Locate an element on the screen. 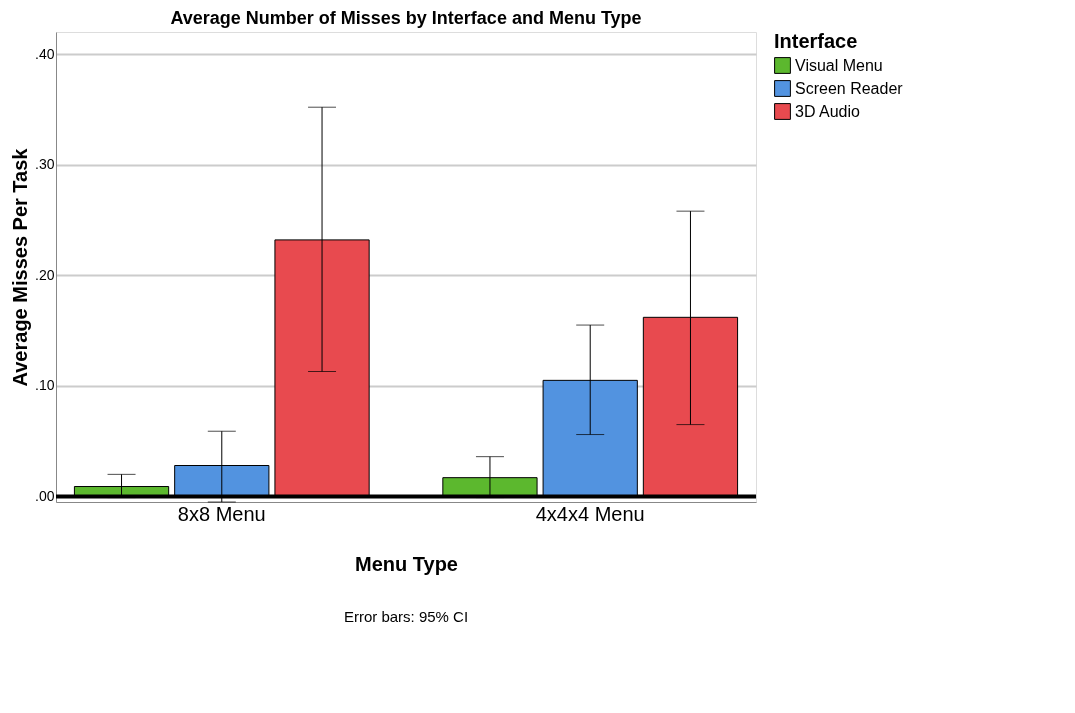  y-tick-label: .00 is located at coordinates (45, 495).